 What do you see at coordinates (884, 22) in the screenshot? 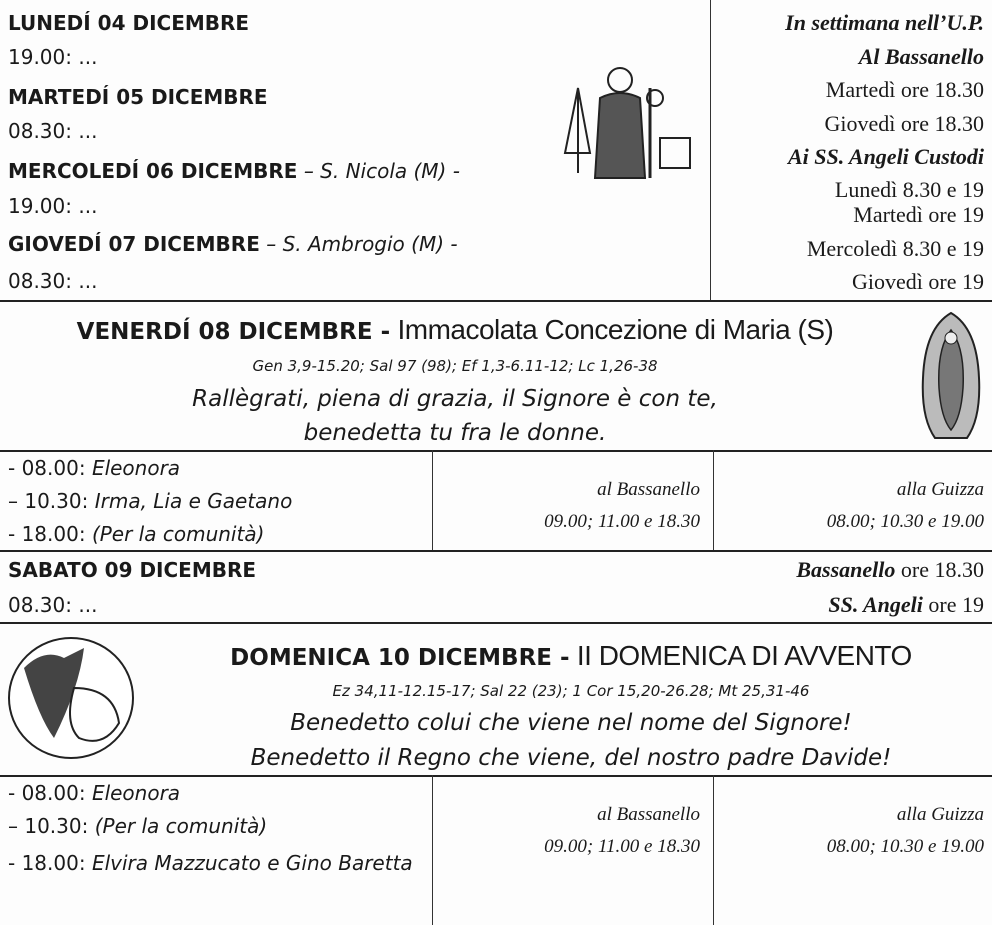
I see `up-heading: In settimana nell’U.P.` at bounding box center [884, 22].